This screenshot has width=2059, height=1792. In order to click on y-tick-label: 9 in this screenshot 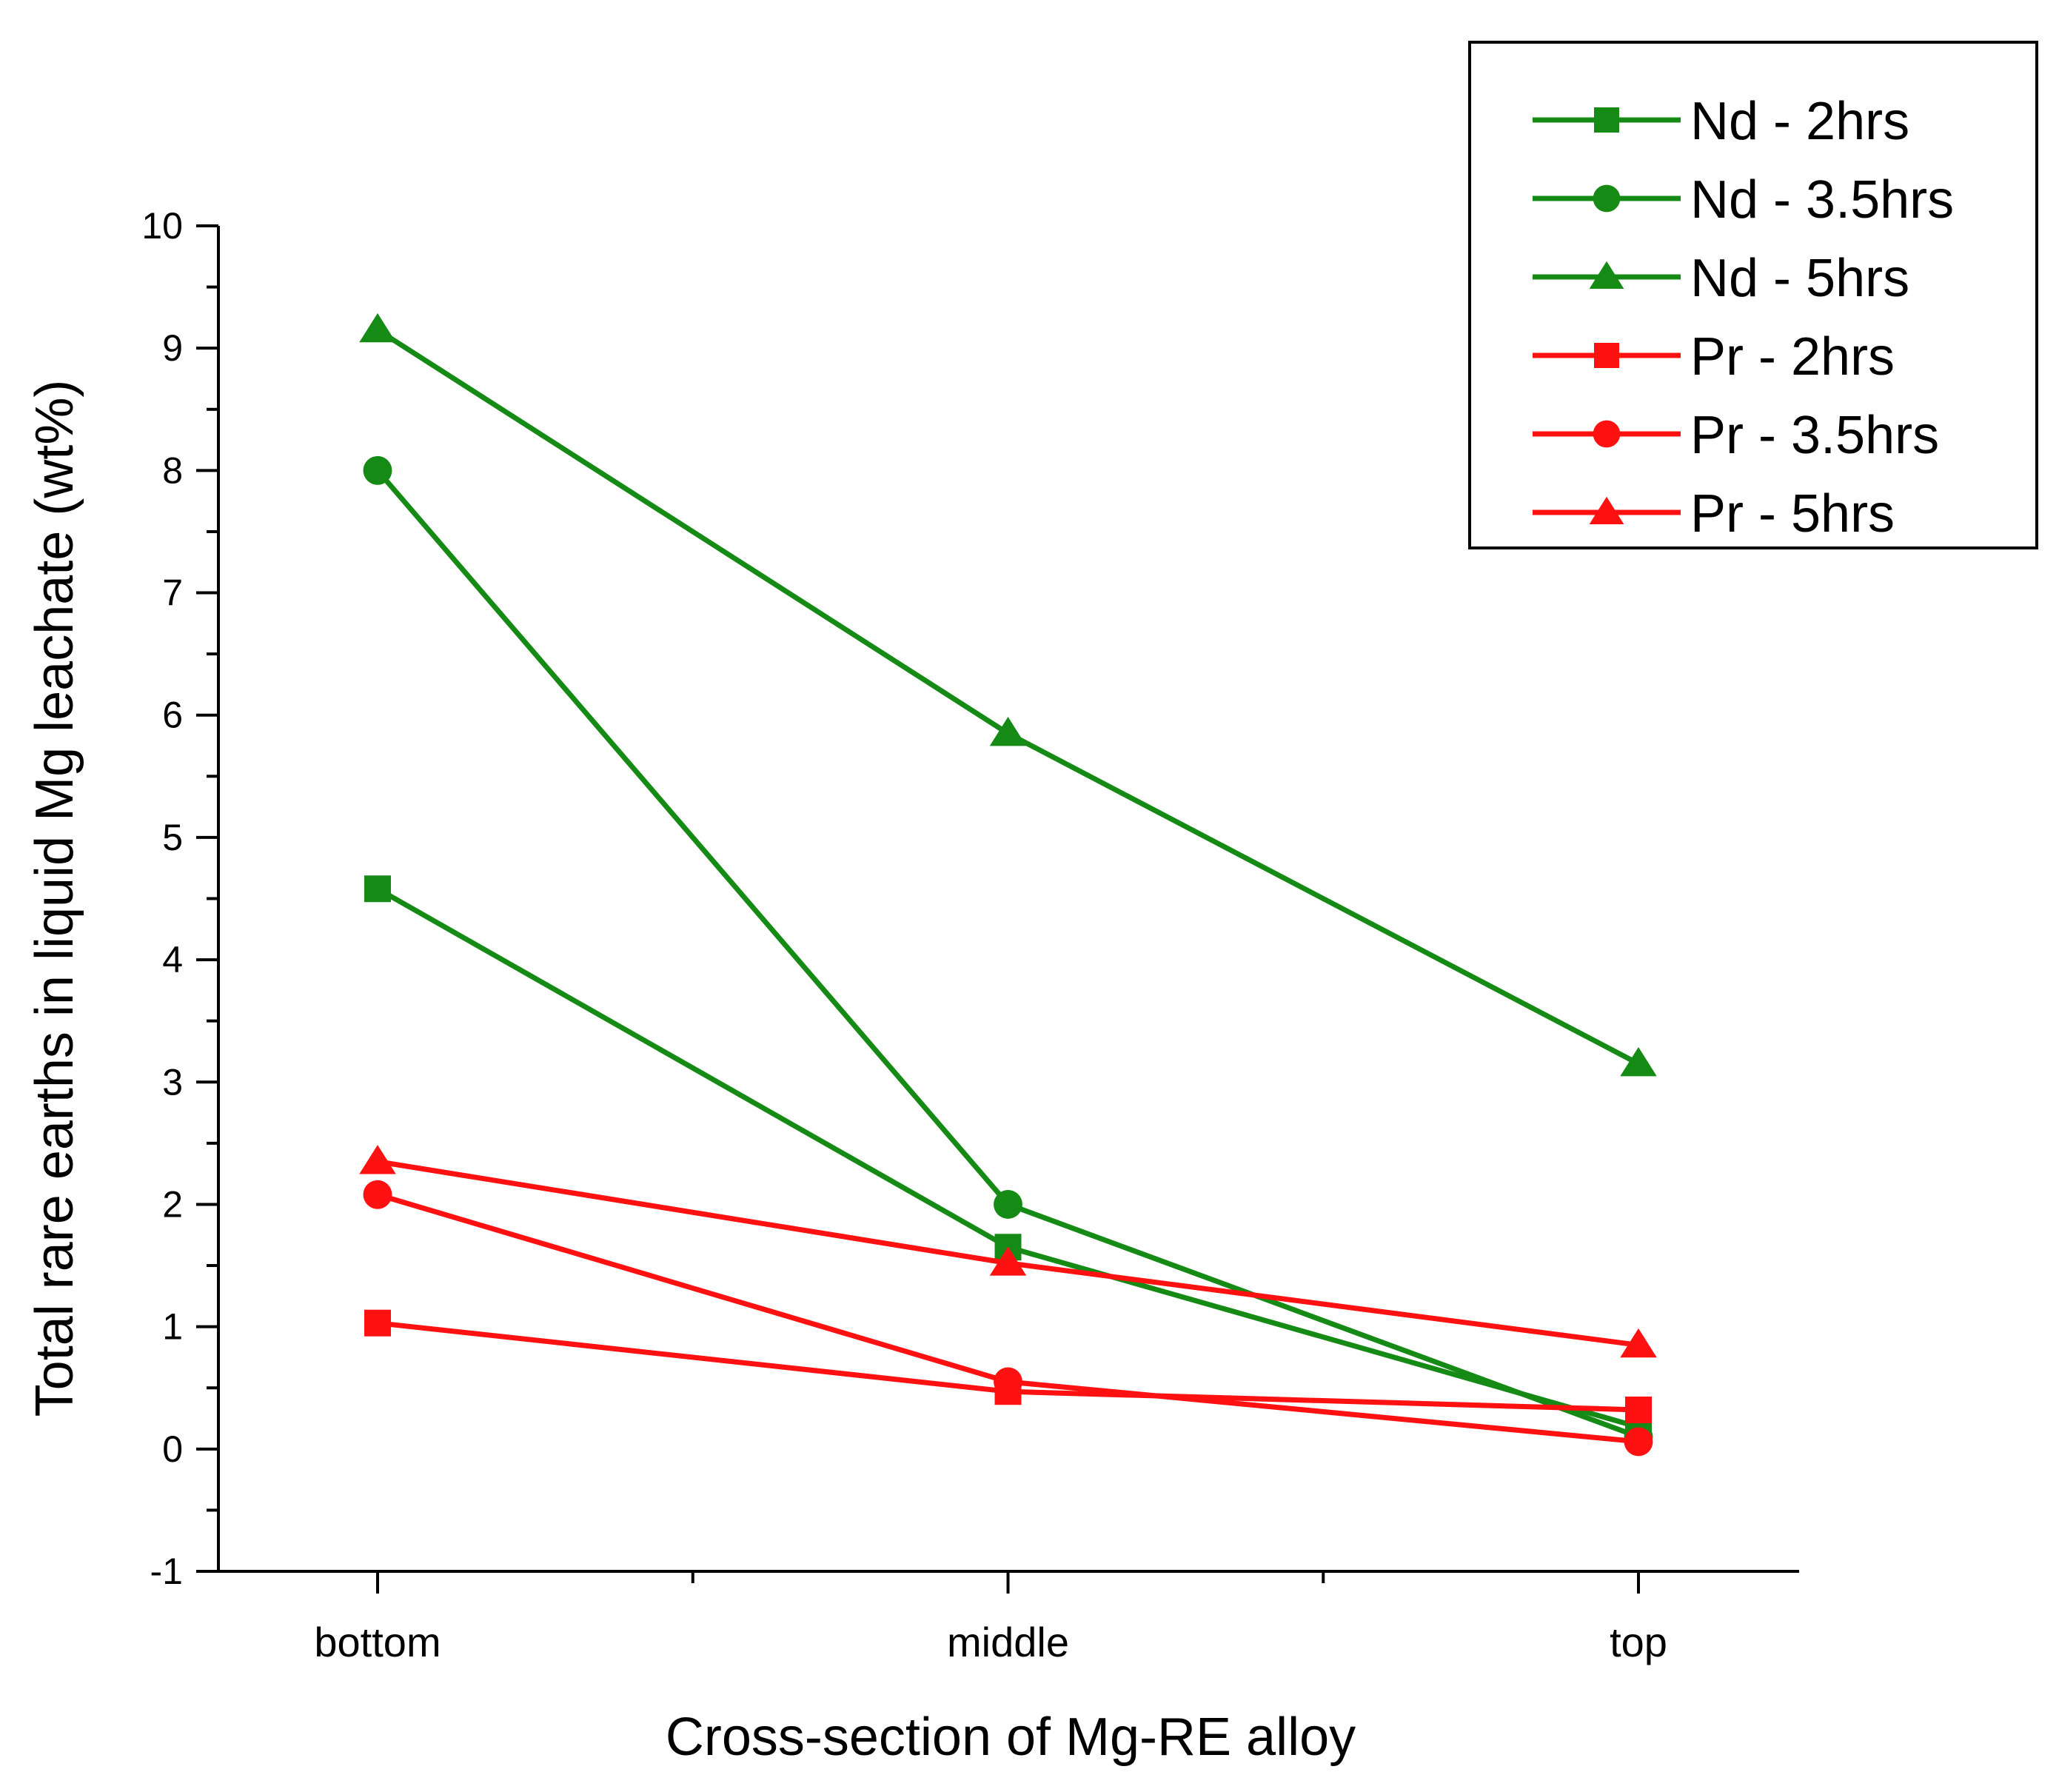, I will do `click(172, 348)`.